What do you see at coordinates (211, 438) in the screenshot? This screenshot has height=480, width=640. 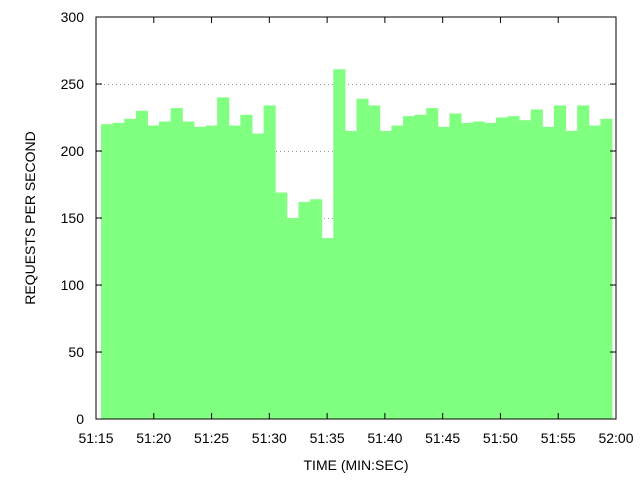 I see `x-tick-label: 51:25` at bounding box center [211, 438].